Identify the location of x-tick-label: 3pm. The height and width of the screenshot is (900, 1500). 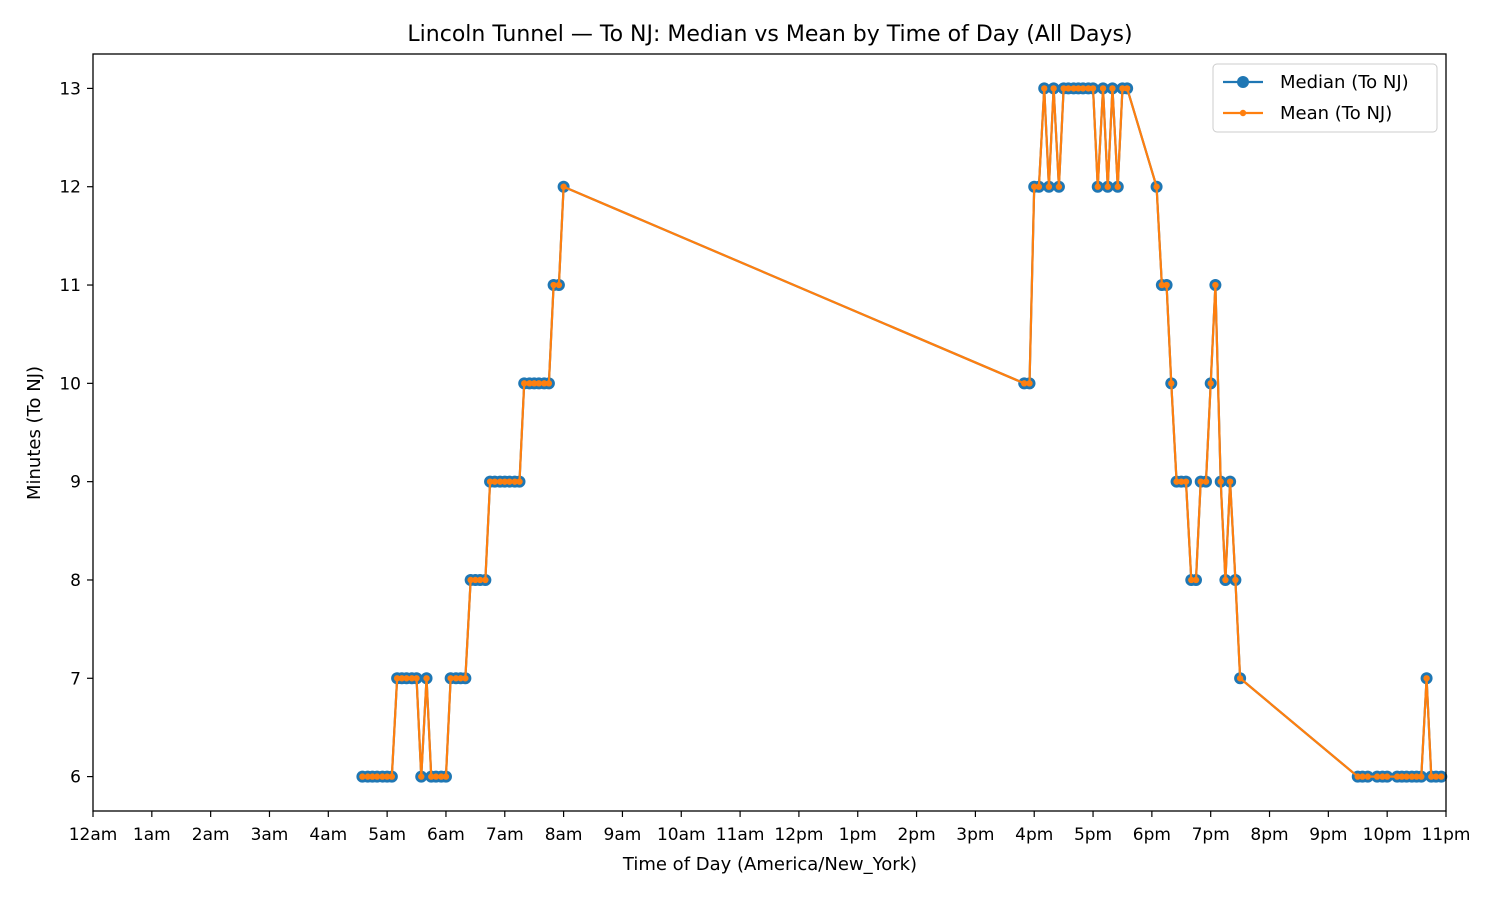
(975, 835).